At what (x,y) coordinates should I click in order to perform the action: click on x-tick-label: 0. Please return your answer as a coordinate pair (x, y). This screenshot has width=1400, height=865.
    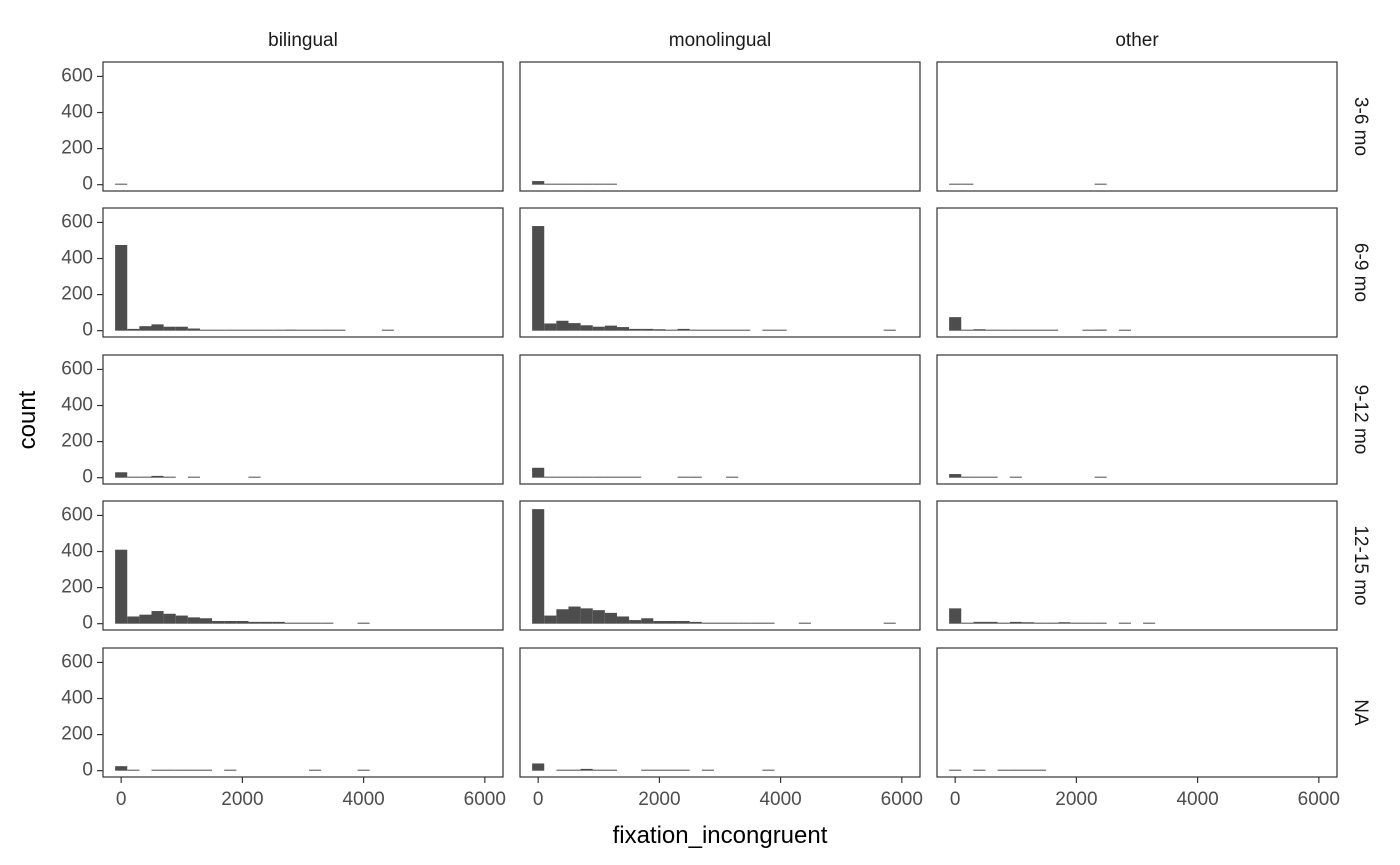
    Looking at the image, I should click on (121, 799).